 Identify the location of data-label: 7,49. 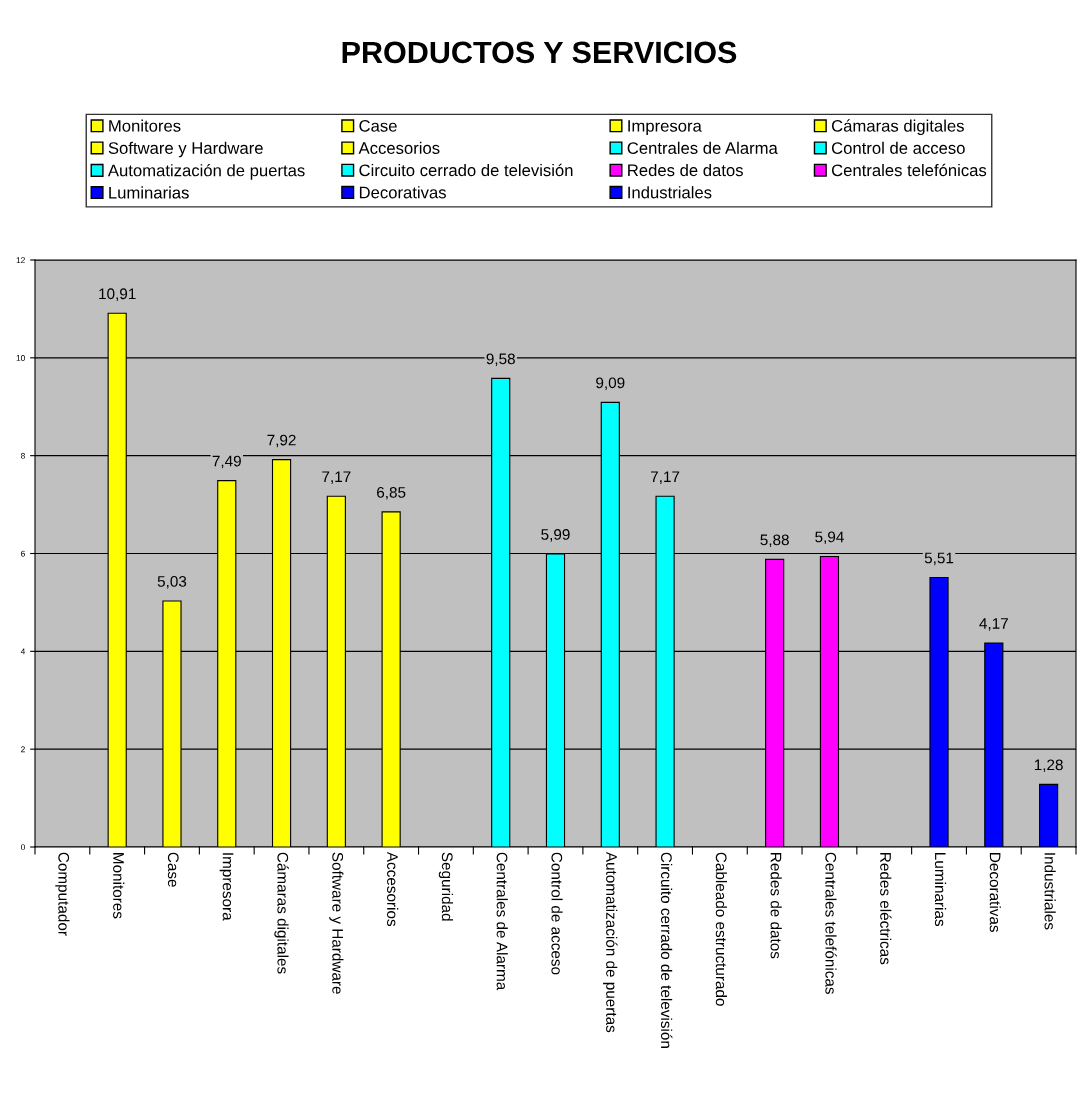
(226, 462).